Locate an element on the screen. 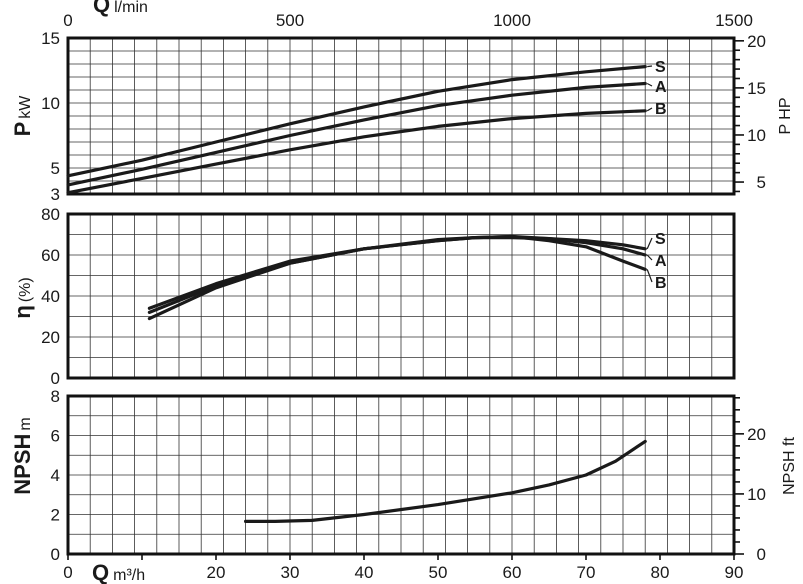 Image resolution: width=803 pixels, height=584 pixels. top-tick-label: 1500 is located at coordinates (734, 20).